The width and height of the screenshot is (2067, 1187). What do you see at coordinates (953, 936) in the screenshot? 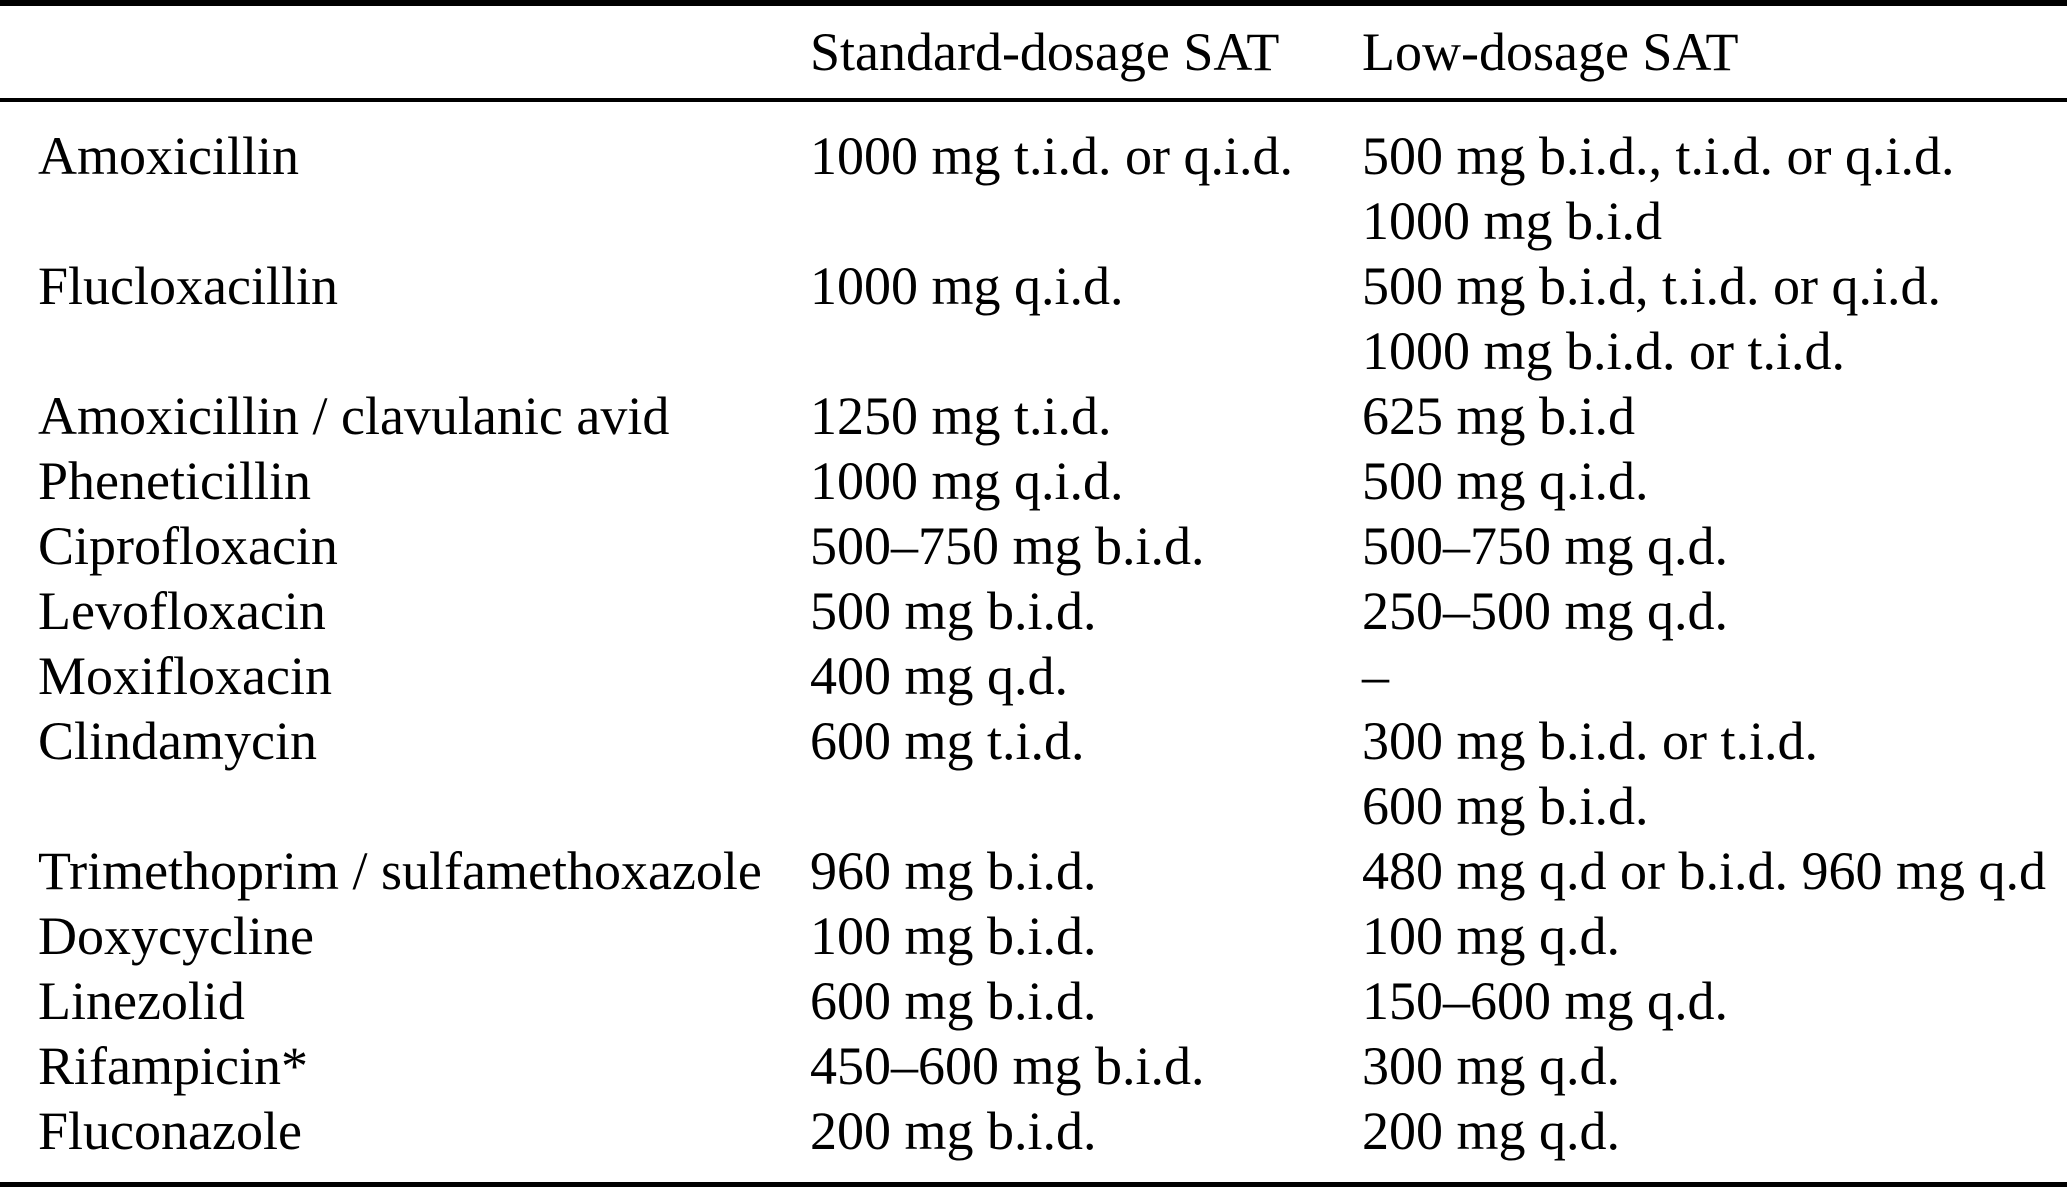
I see `standard-dosage-cell: 100 mg b.i.d.` at bounding box center [953, 936].